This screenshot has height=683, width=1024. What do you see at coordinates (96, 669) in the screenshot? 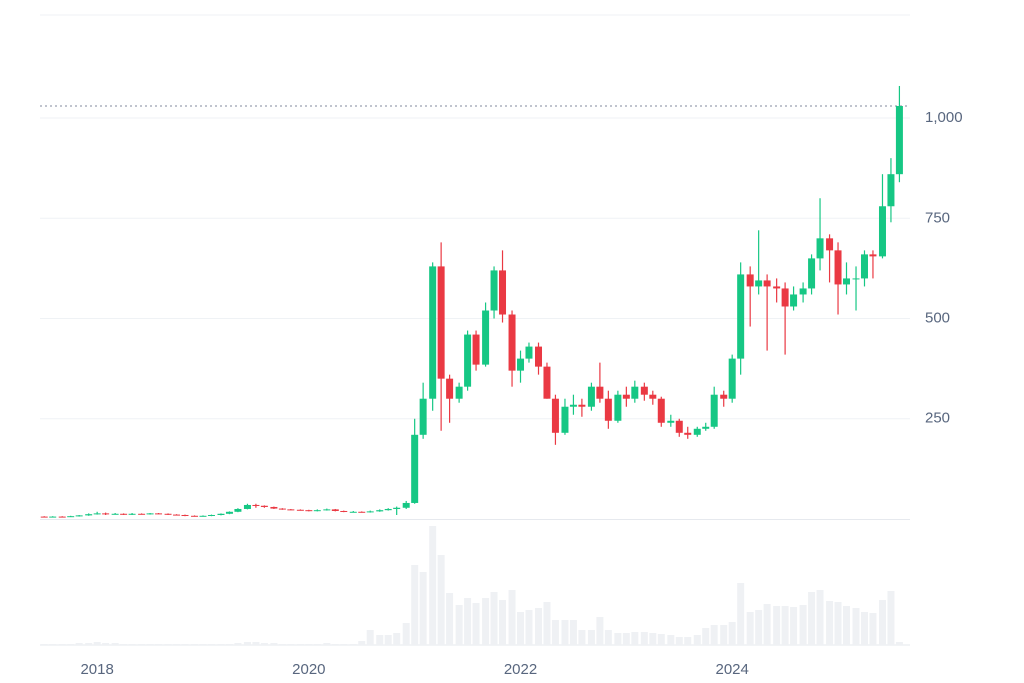
I see `x-tick-label: 2018` at bounding box center [96, 669].